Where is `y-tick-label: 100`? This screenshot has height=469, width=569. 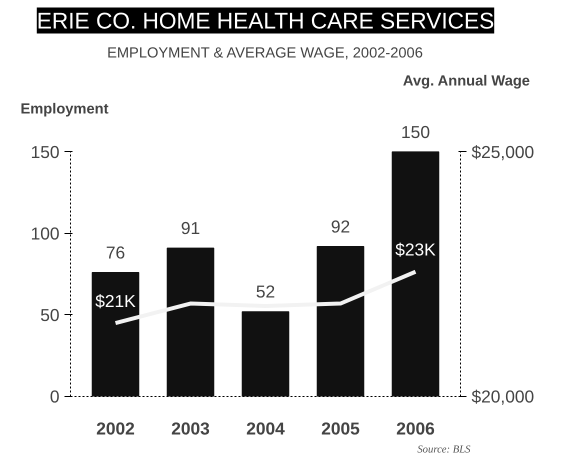 y-tick-label: 100 is located at coordinates (45, 233).